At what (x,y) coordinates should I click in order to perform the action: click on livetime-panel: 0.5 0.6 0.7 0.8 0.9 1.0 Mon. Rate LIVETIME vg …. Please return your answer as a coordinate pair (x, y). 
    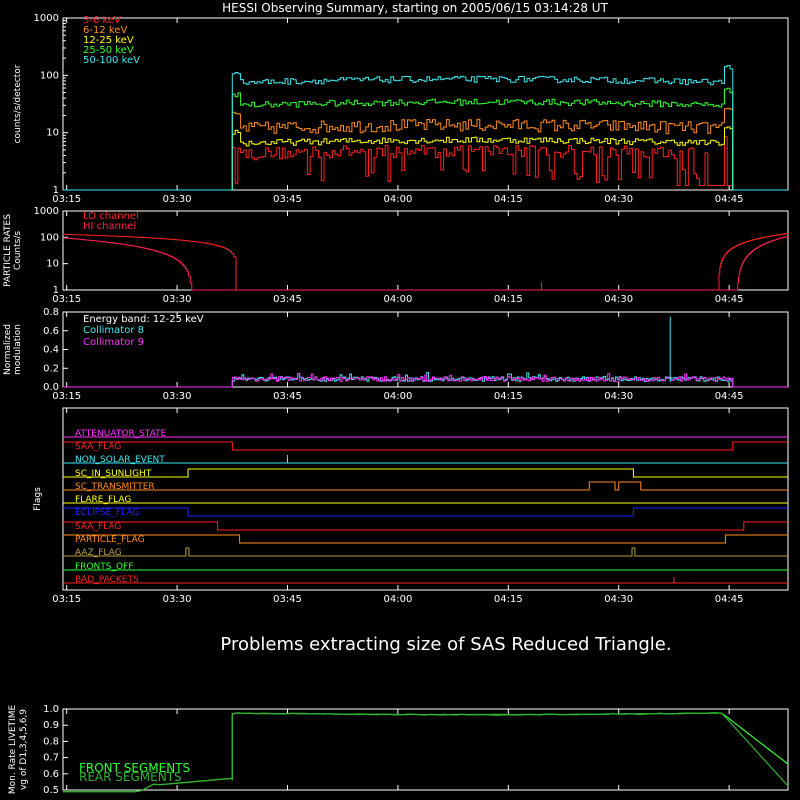
    Looking at the image, I should click on (398, 750).